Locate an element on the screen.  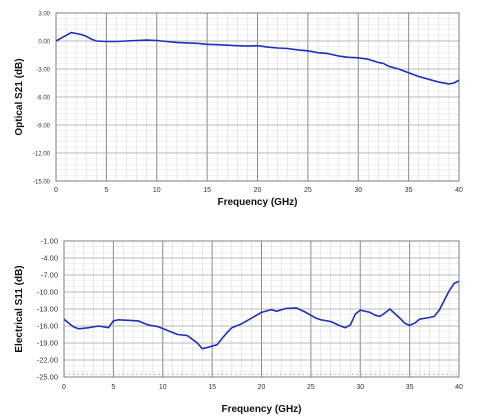
y-axis-label: Optical S21 (dB) is located at coordinates (19, 96).